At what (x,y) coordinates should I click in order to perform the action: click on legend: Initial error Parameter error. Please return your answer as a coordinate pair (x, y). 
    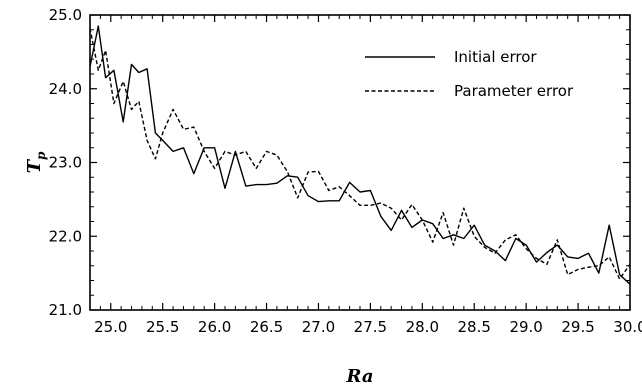
    Looking at the image, I should click on (469, 74).